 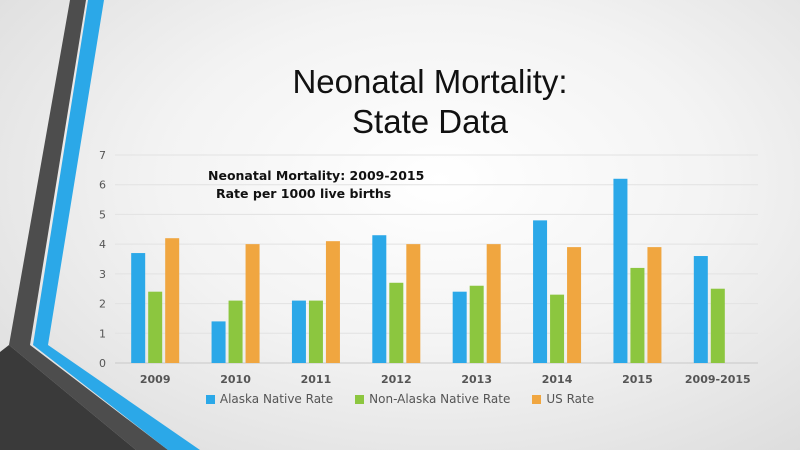 What do you see at coordinates (102, 155) in the screenshot?
I see `y-tick-label: 7` at bounding box center [102, 155].